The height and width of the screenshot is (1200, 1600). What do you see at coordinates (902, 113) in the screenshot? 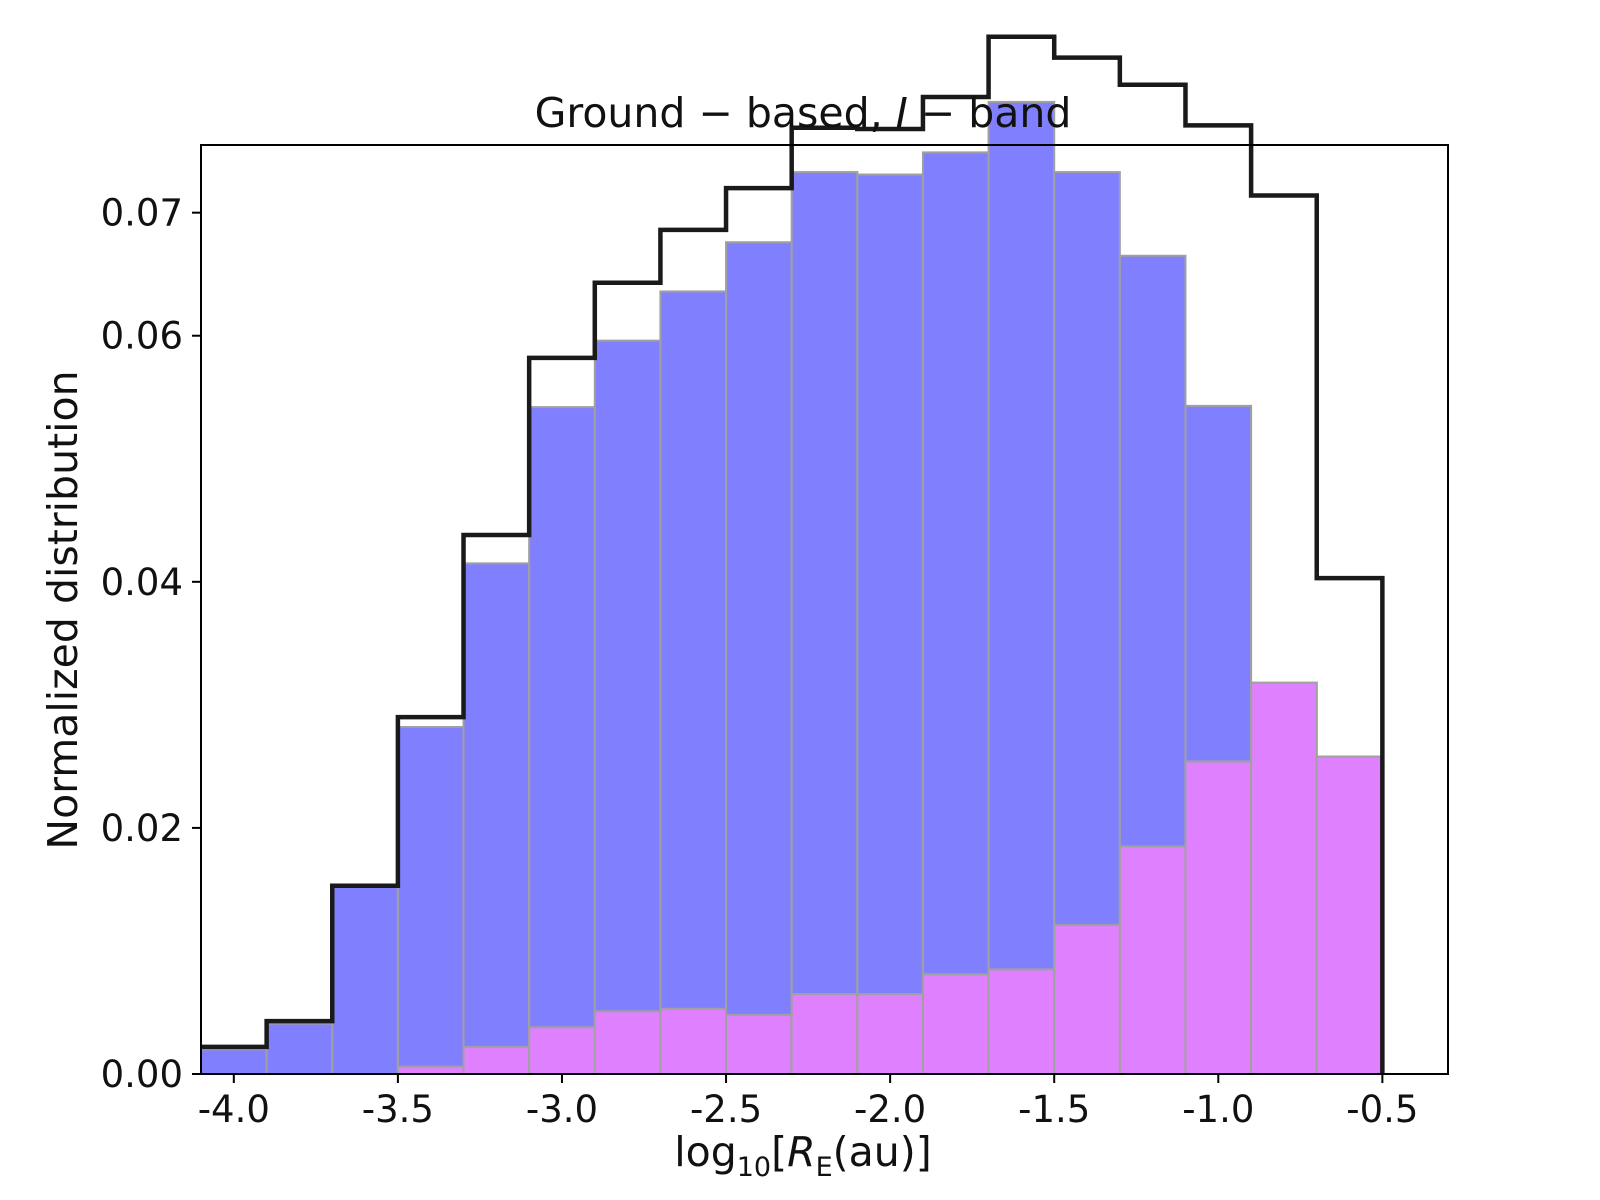
I see `title-band-symbol: I` at bounding box center [902, 113].